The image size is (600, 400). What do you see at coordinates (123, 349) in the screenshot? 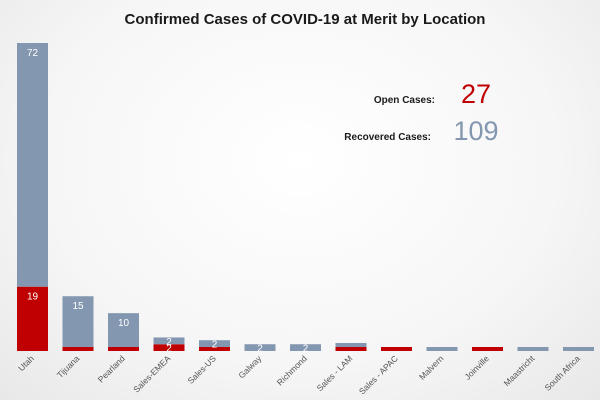
I see `bar-open-cases-pearland` at bounding box center [123, 349].